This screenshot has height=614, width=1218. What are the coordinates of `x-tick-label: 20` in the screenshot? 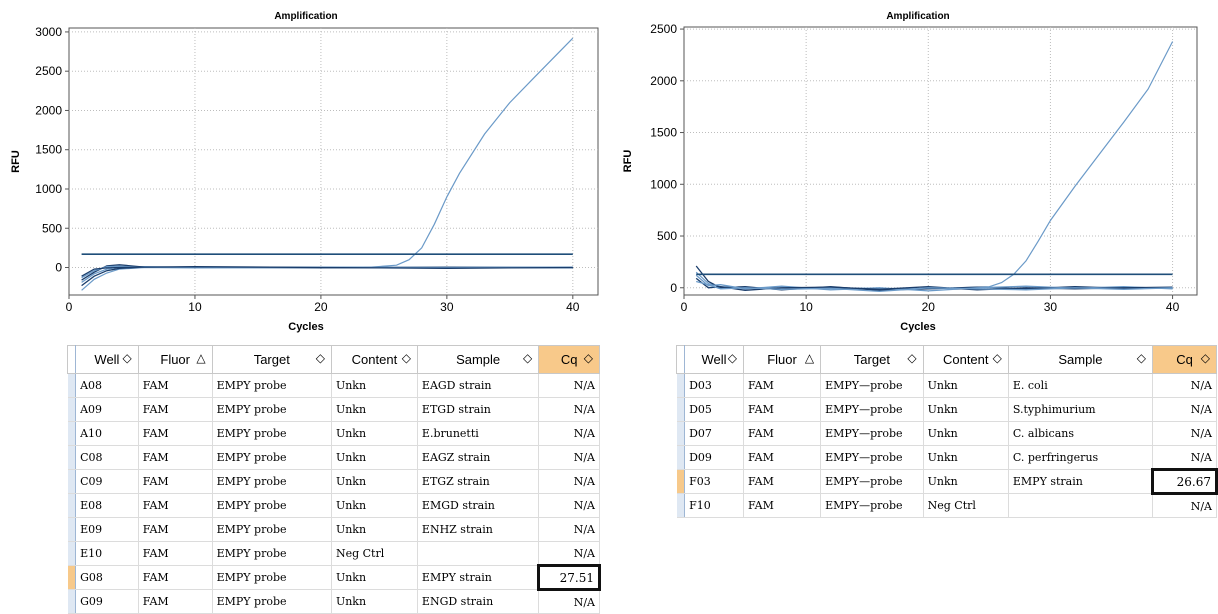 It's located at (929, 307).